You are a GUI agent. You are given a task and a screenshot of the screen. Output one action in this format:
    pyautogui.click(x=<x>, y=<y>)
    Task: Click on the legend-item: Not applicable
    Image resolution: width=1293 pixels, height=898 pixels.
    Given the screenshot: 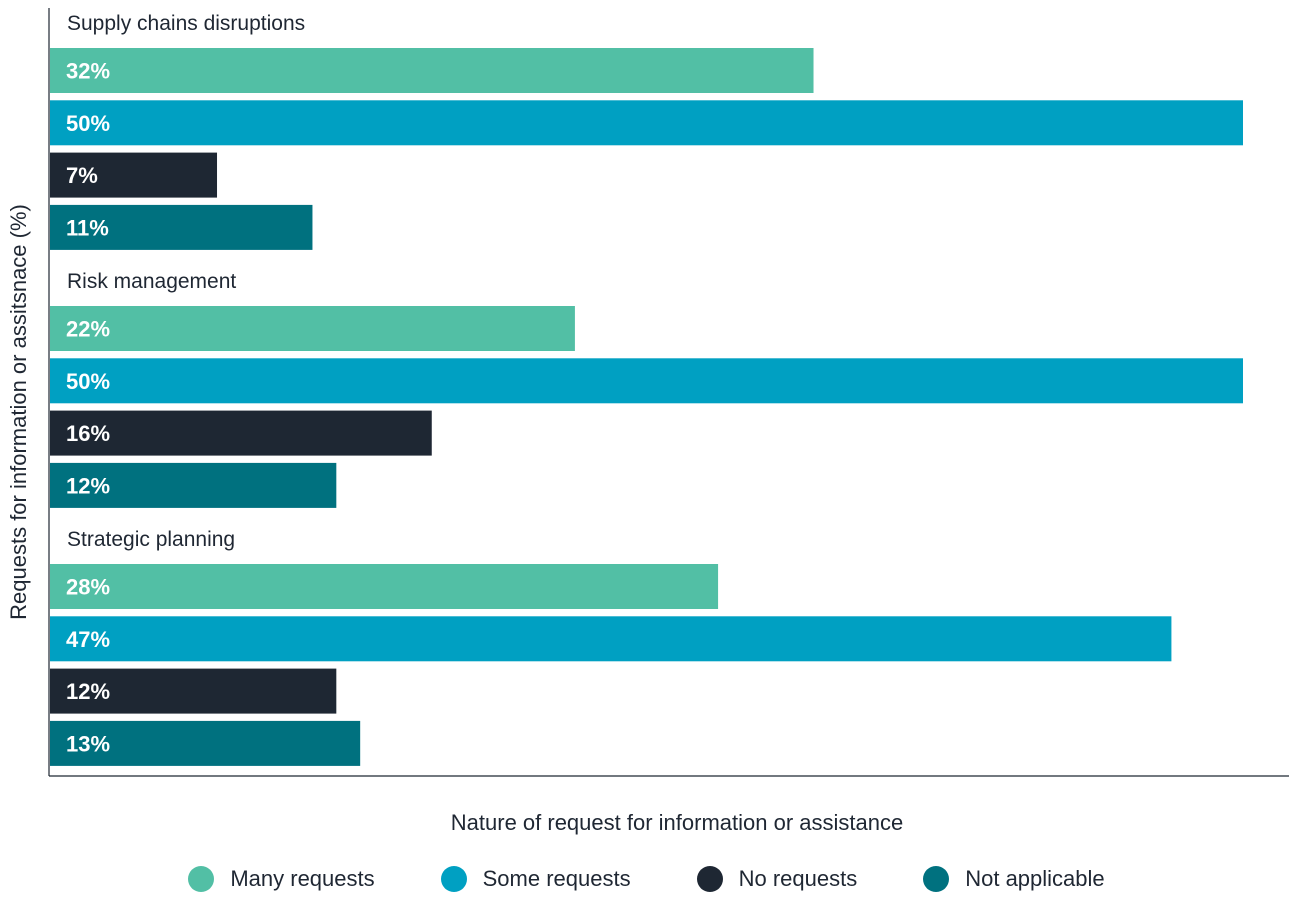 What is the action you would take?
    pyautogui.click(x=1014, y=879)
    